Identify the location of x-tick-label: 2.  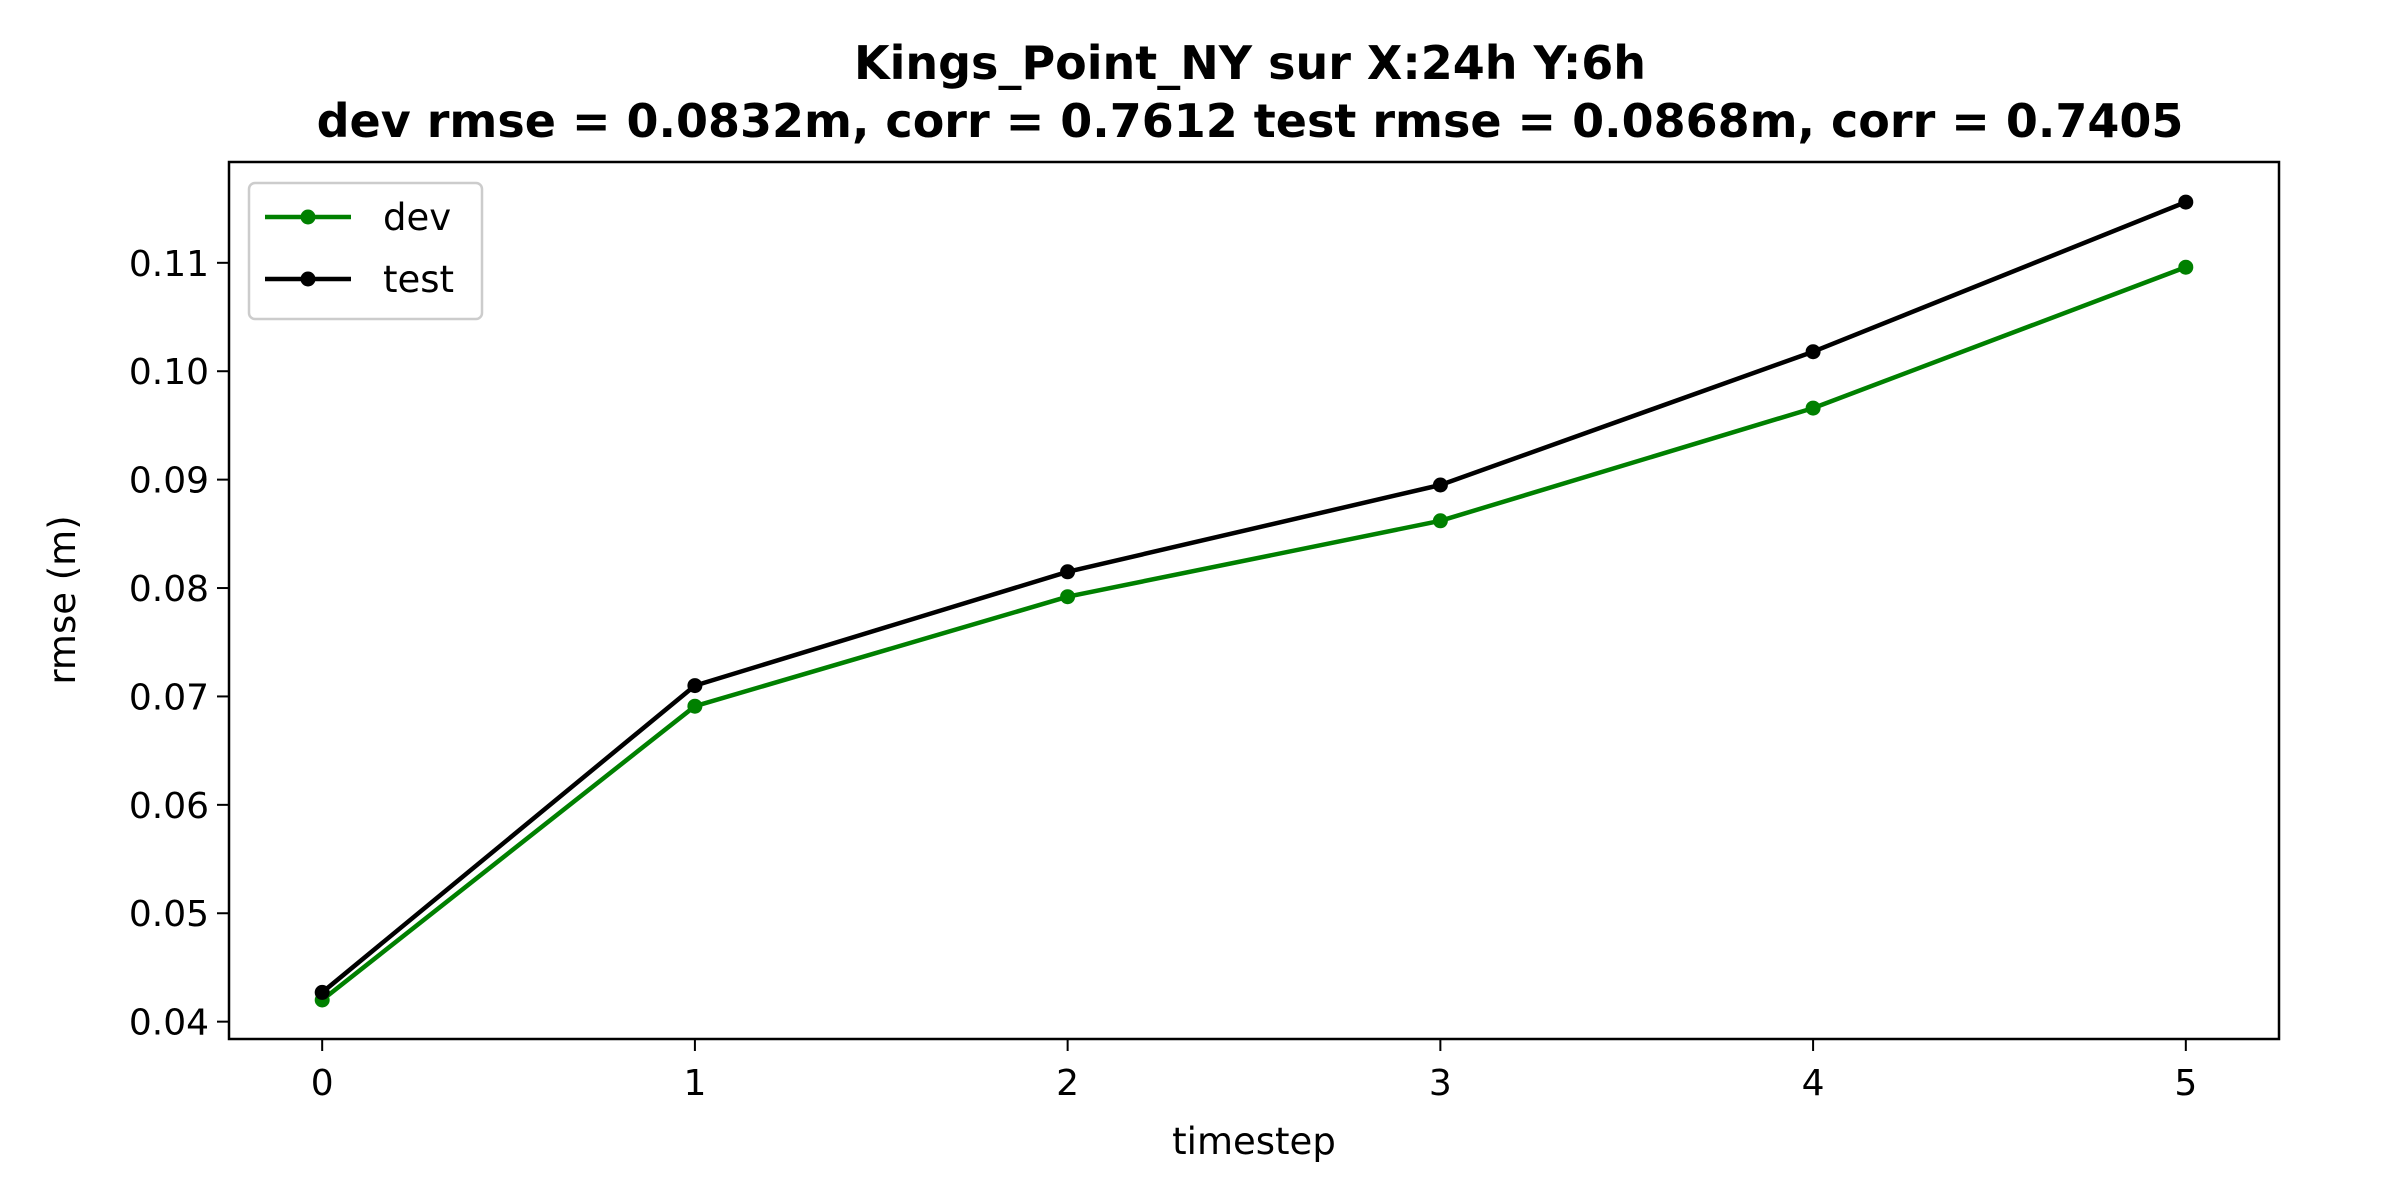
(1067, 1083).